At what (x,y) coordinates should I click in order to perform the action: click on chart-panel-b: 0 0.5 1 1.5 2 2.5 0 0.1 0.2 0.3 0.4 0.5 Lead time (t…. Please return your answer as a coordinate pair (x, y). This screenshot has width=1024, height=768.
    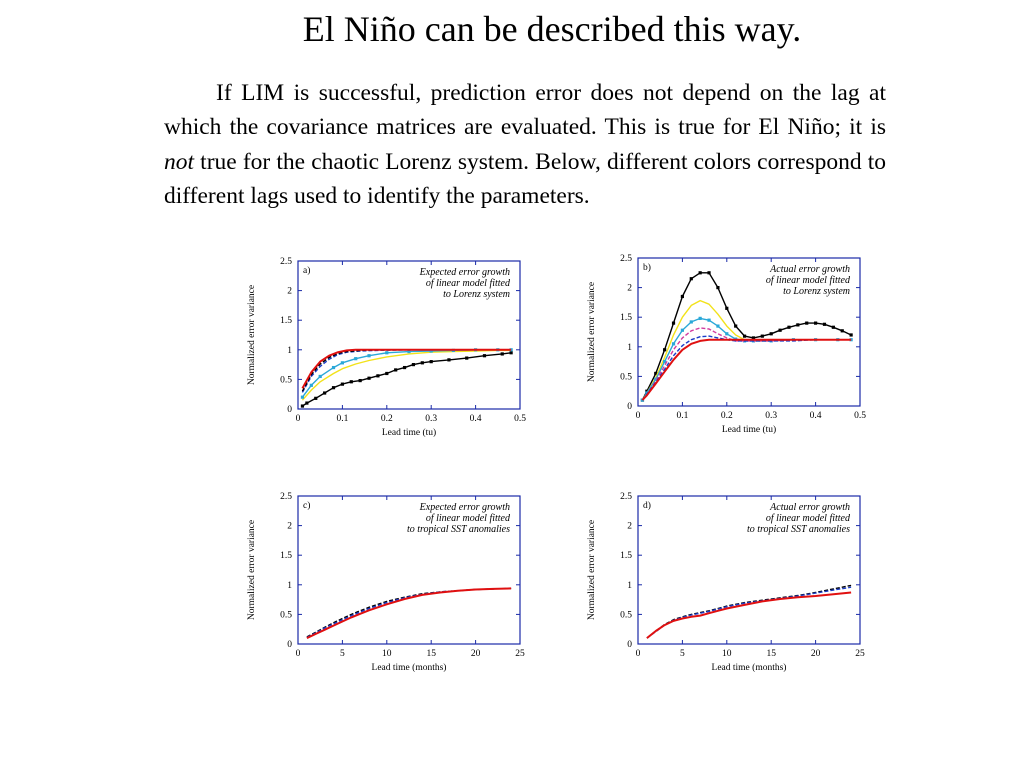
    Looking at the image, I should click on (725, 352).